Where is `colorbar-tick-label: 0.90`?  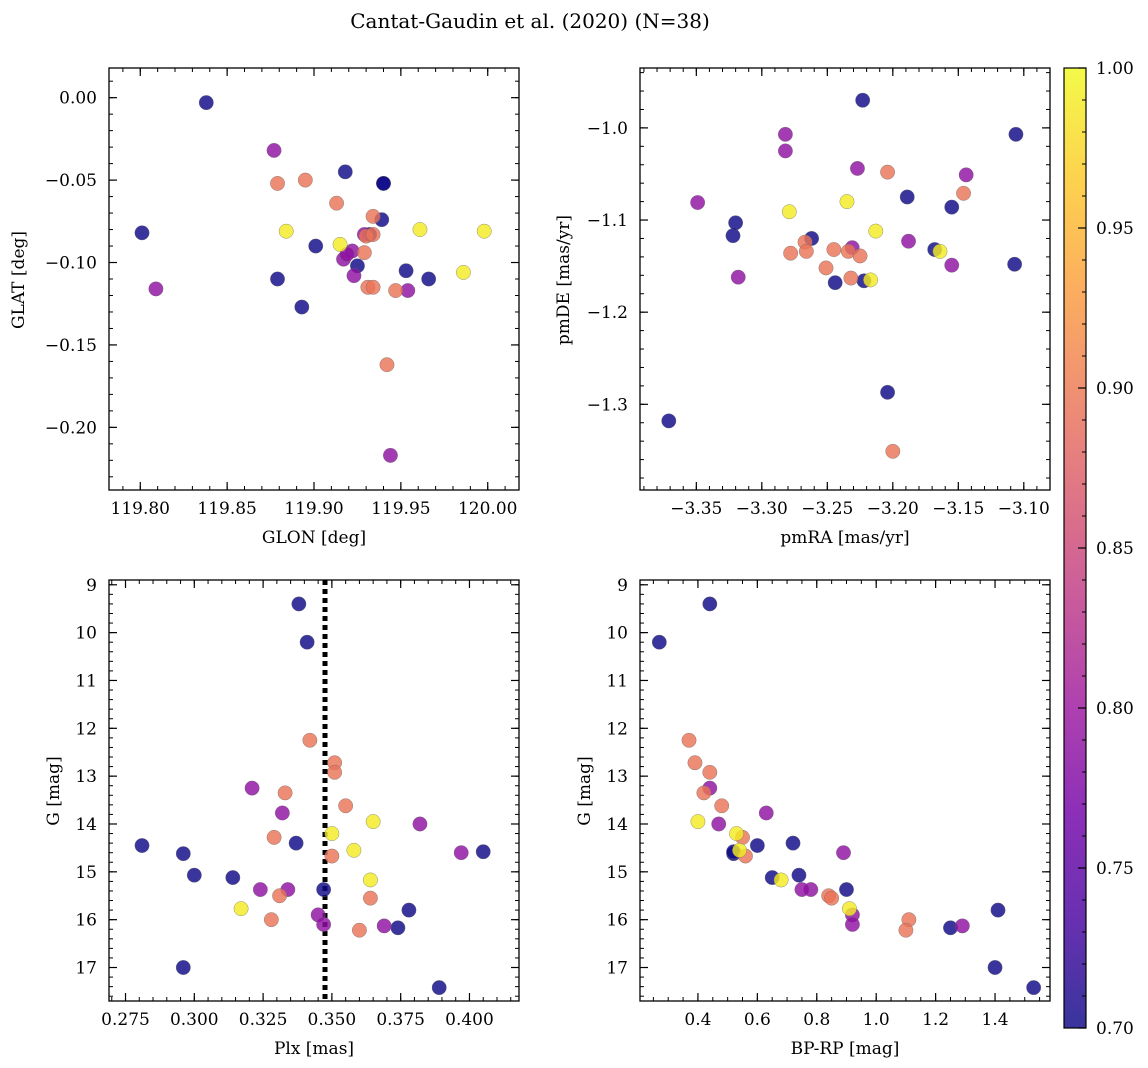 colorbar-tick-label: 0.90 is located at coordinates (1115, 389).